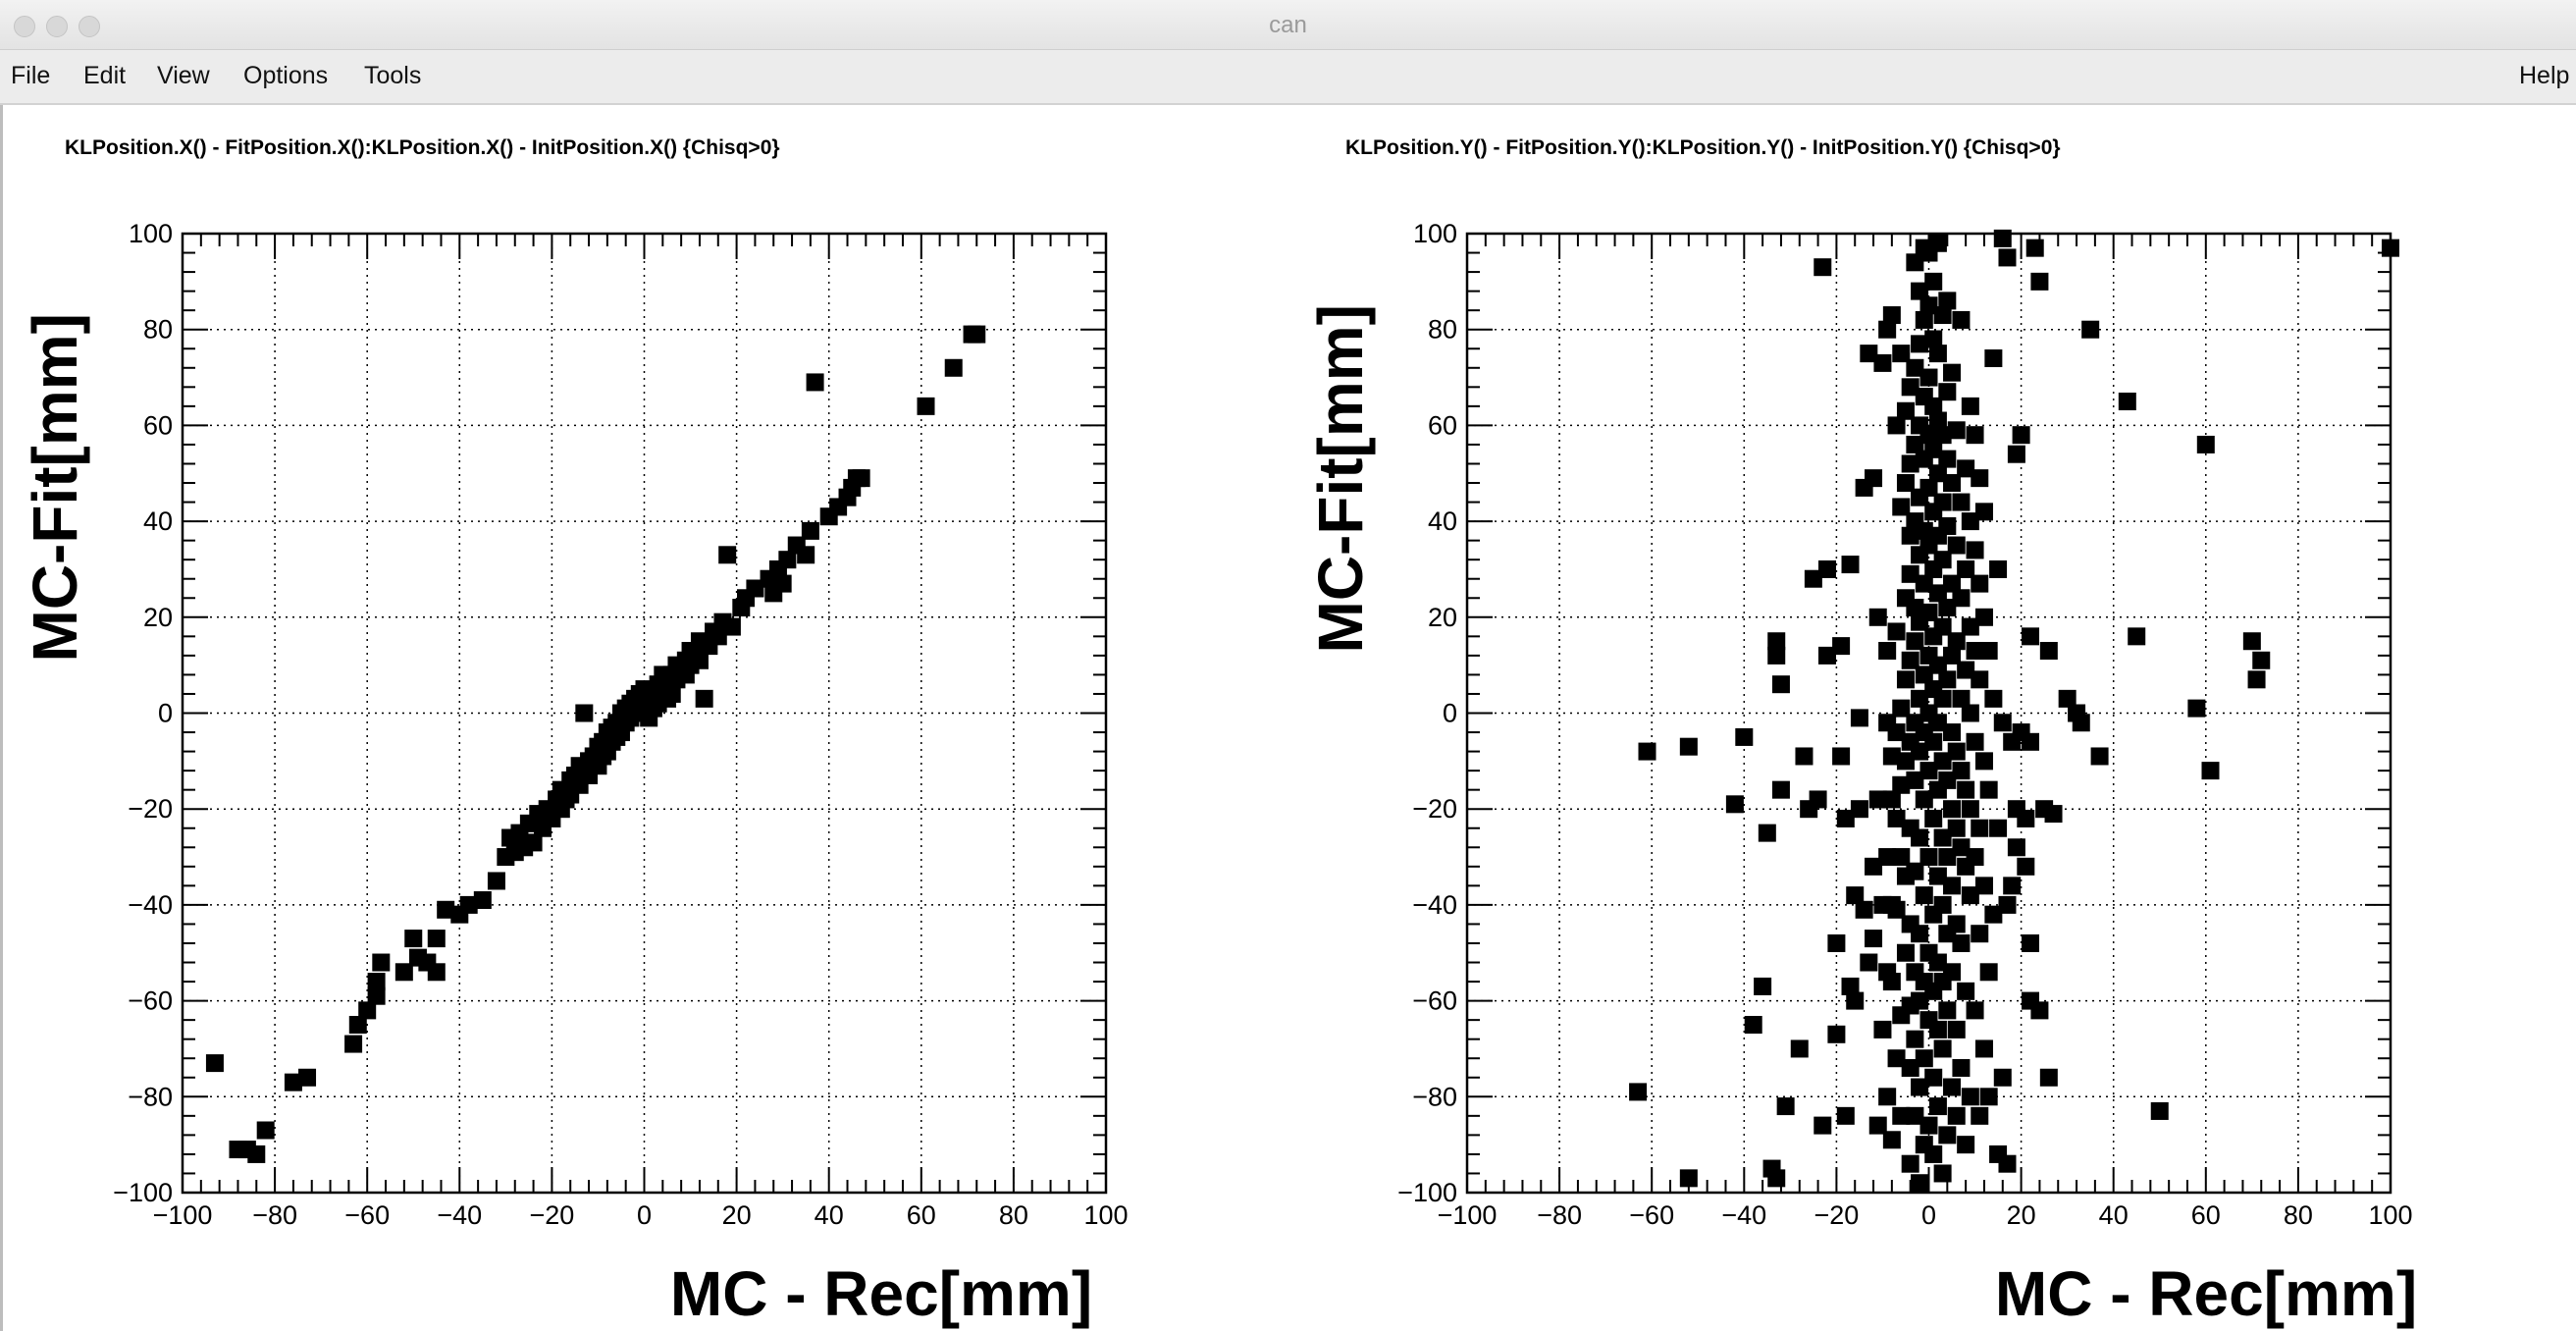 The image size is (2576, 1331). What do you see at coordinates (24, 26) in the screenshot?
I see `close-window-button` at bounding box center [24, 26].